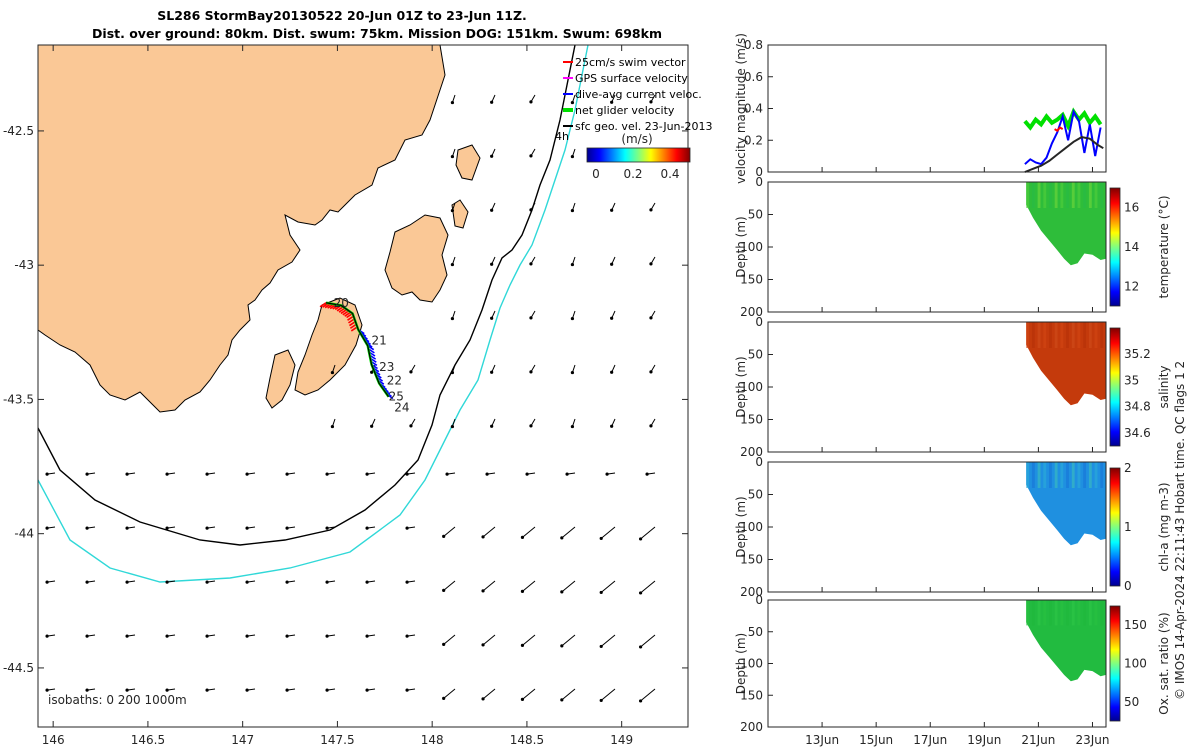  Describe the element at coordinates (280, 379) in the screenshot. I see `bruny-island` at that location.